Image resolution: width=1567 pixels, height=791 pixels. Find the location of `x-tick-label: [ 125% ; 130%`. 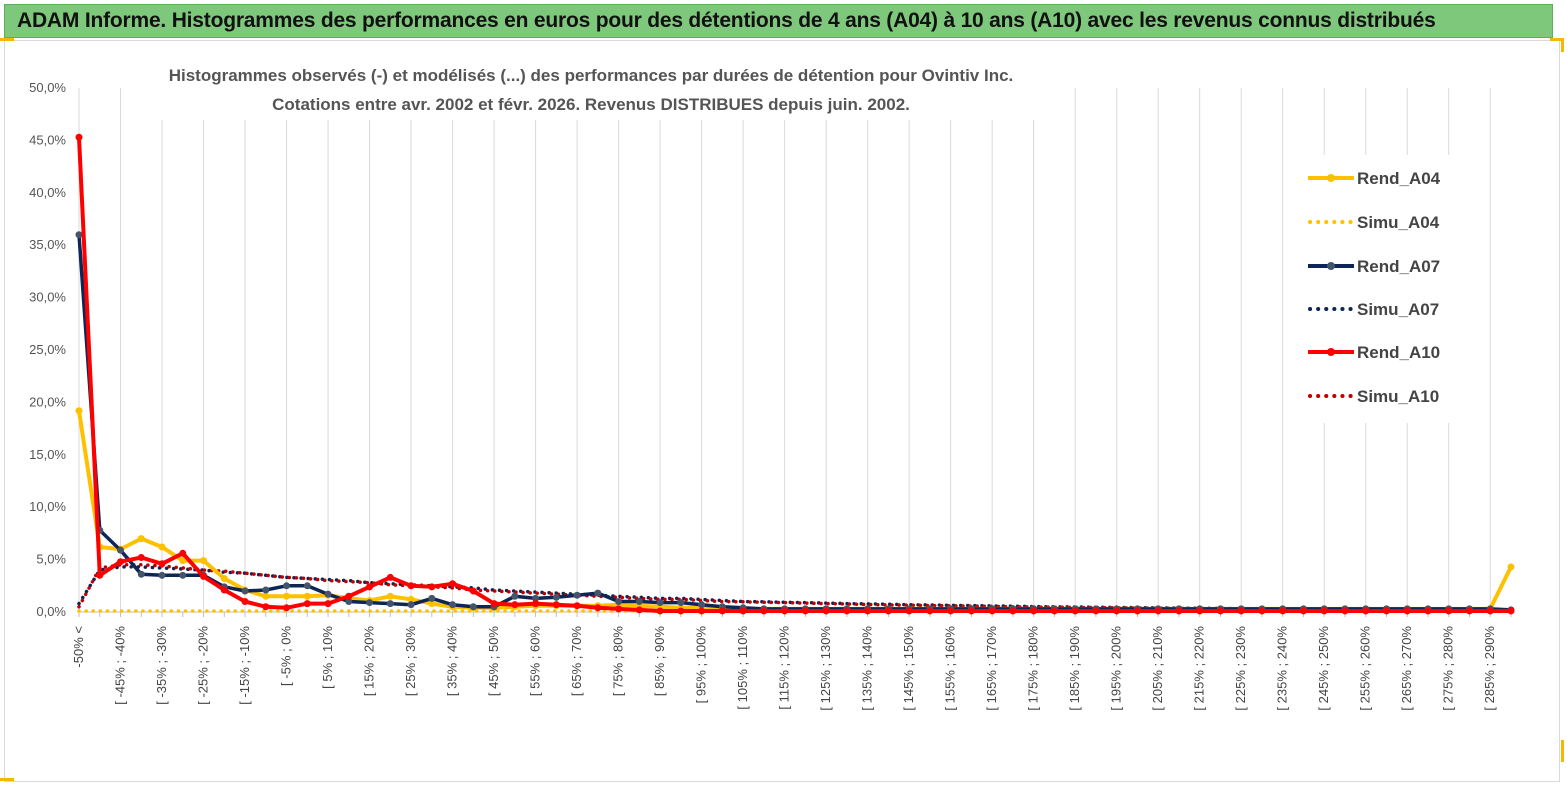

x-tick-label: [ 125% ; 130% is located at coordinates (825, 668).